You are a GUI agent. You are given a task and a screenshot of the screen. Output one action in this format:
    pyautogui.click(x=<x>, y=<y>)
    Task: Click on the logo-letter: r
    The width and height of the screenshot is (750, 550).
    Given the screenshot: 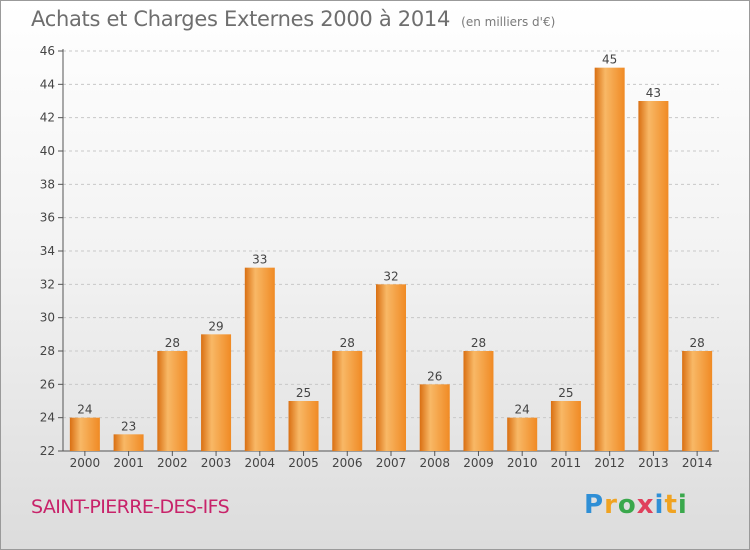 What is the action you would take?
    pyautogui.click(x=611, y=505)
    